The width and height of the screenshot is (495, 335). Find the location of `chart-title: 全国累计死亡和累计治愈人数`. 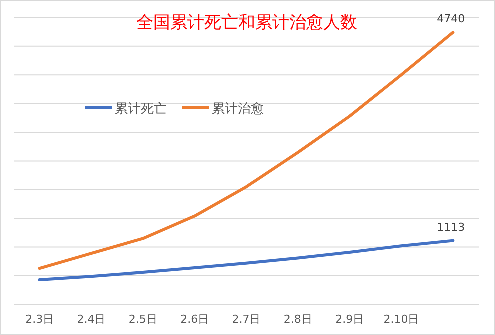

chart-title: 全国累计死亡和累计治愈人数 is located at coordinates (247, 23).